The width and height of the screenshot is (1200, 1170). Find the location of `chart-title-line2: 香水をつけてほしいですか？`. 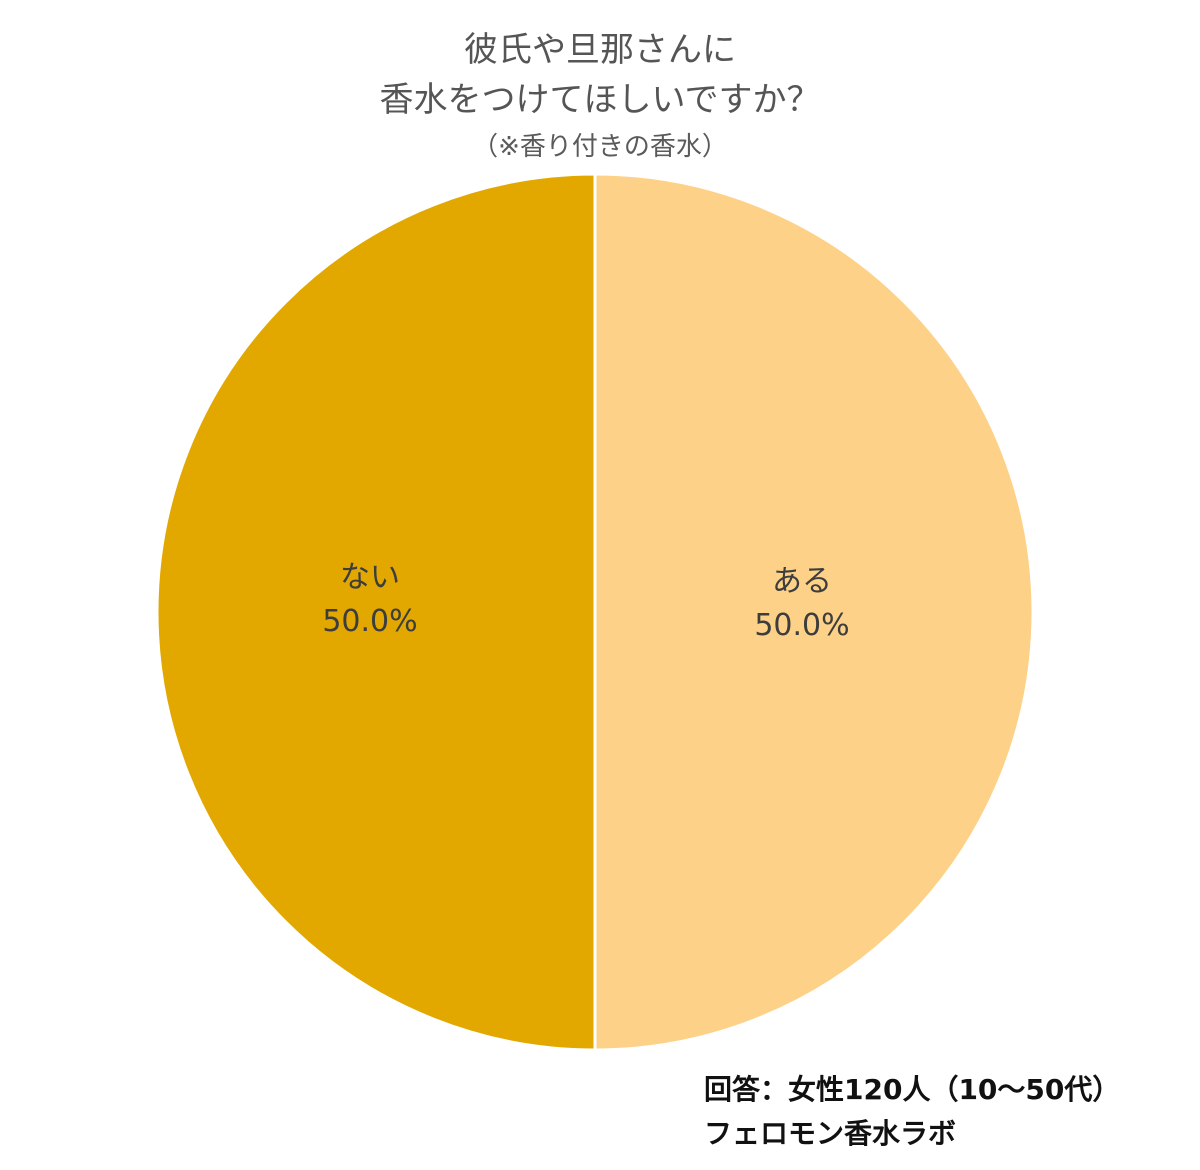

chart-title-line2: 香水をつけてほしいですか？ is located at coordinates (600, 100).